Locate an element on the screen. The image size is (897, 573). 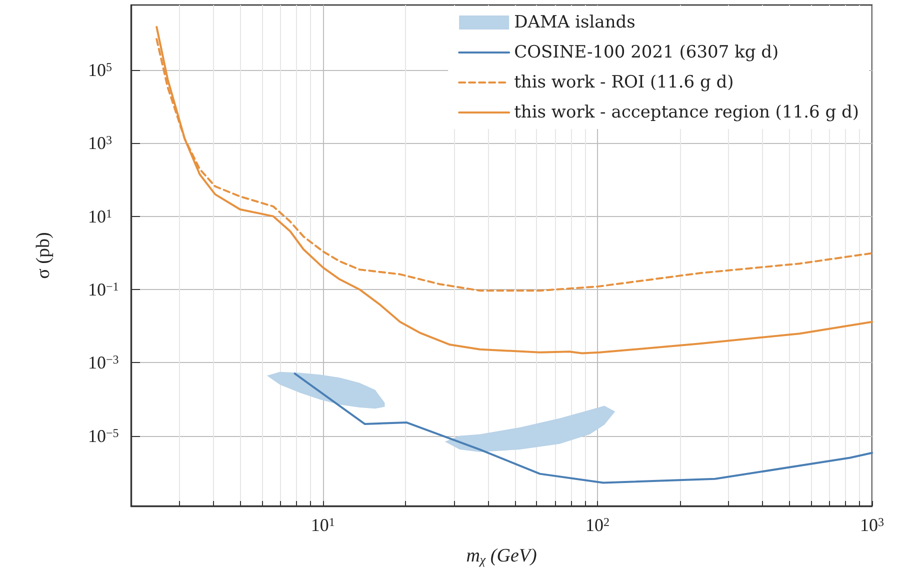
legend-label: COSINE-100 2021 (6307 kg d) is located at coordinates (646, 52).